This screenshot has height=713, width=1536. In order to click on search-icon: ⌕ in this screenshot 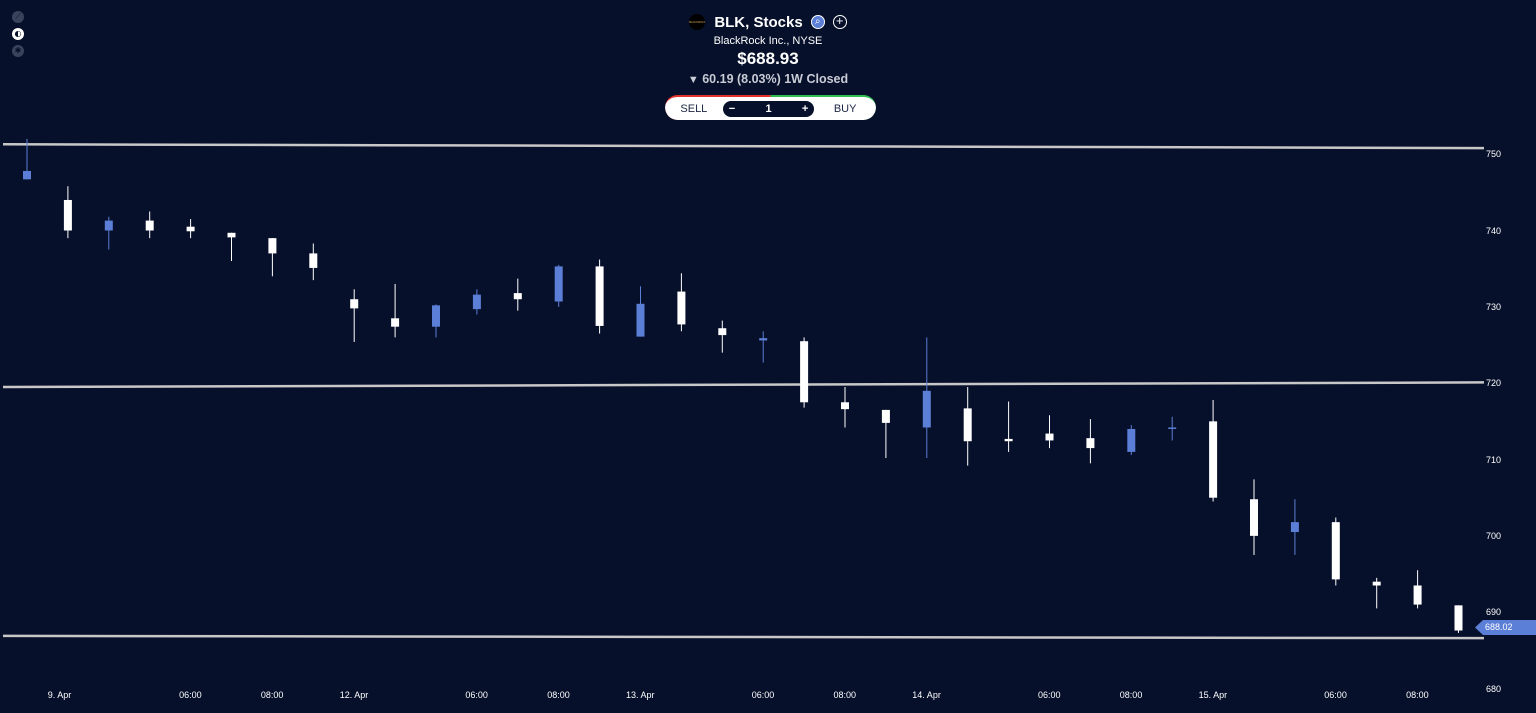, I will do `click(817, 22)`.